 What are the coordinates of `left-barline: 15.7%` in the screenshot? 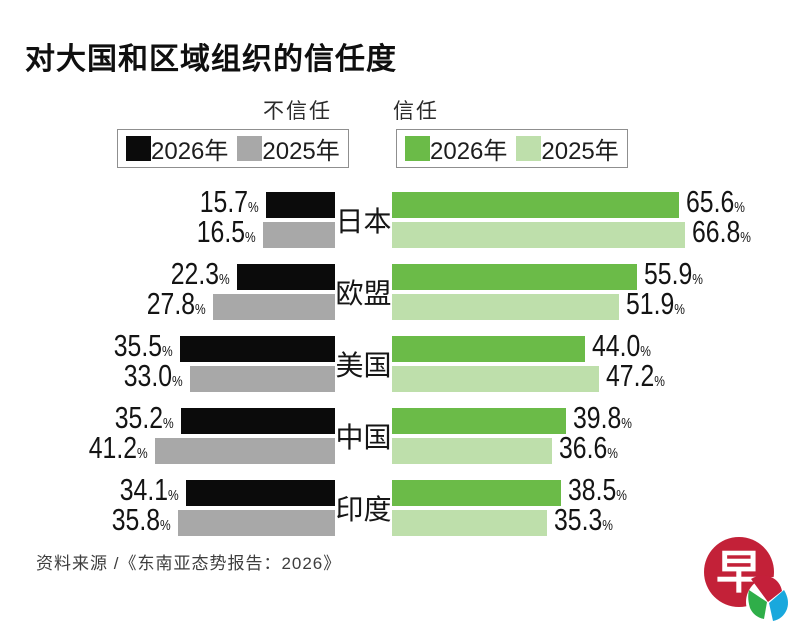 It's located at (167, 201).